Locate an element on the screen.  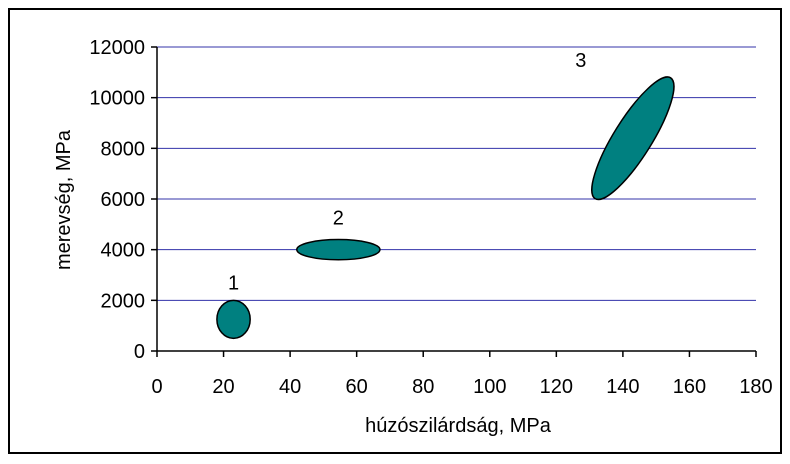
x-tick-label: 40 is located at coordinates (290, 387).